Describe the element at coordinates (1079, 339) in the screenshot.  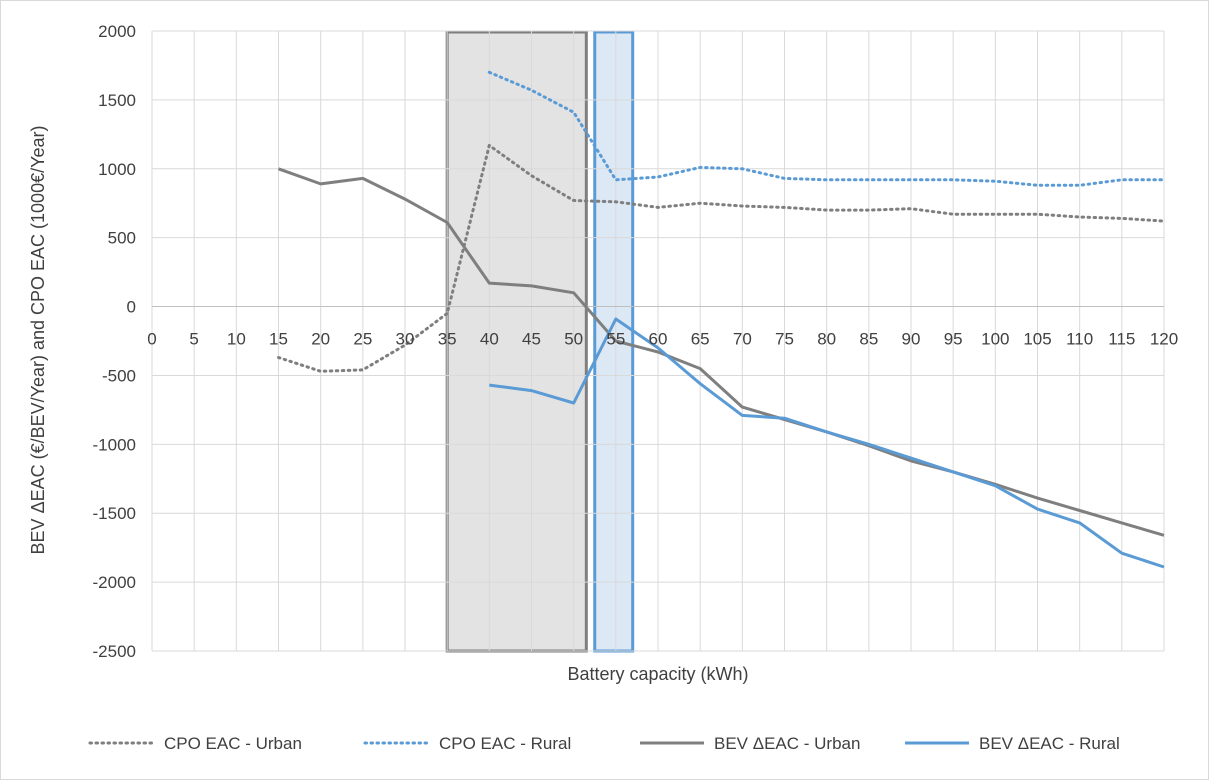
I see `x-tick-label: 110` at that location.